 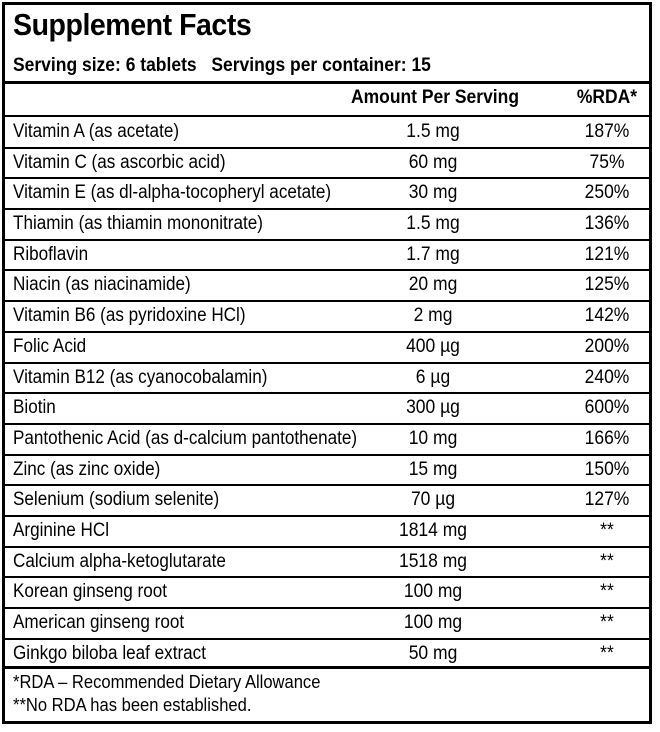 What do you see at coordinates (327, 82) in the screenshot?
I see `header-divider` at bounding box center [327, 82].